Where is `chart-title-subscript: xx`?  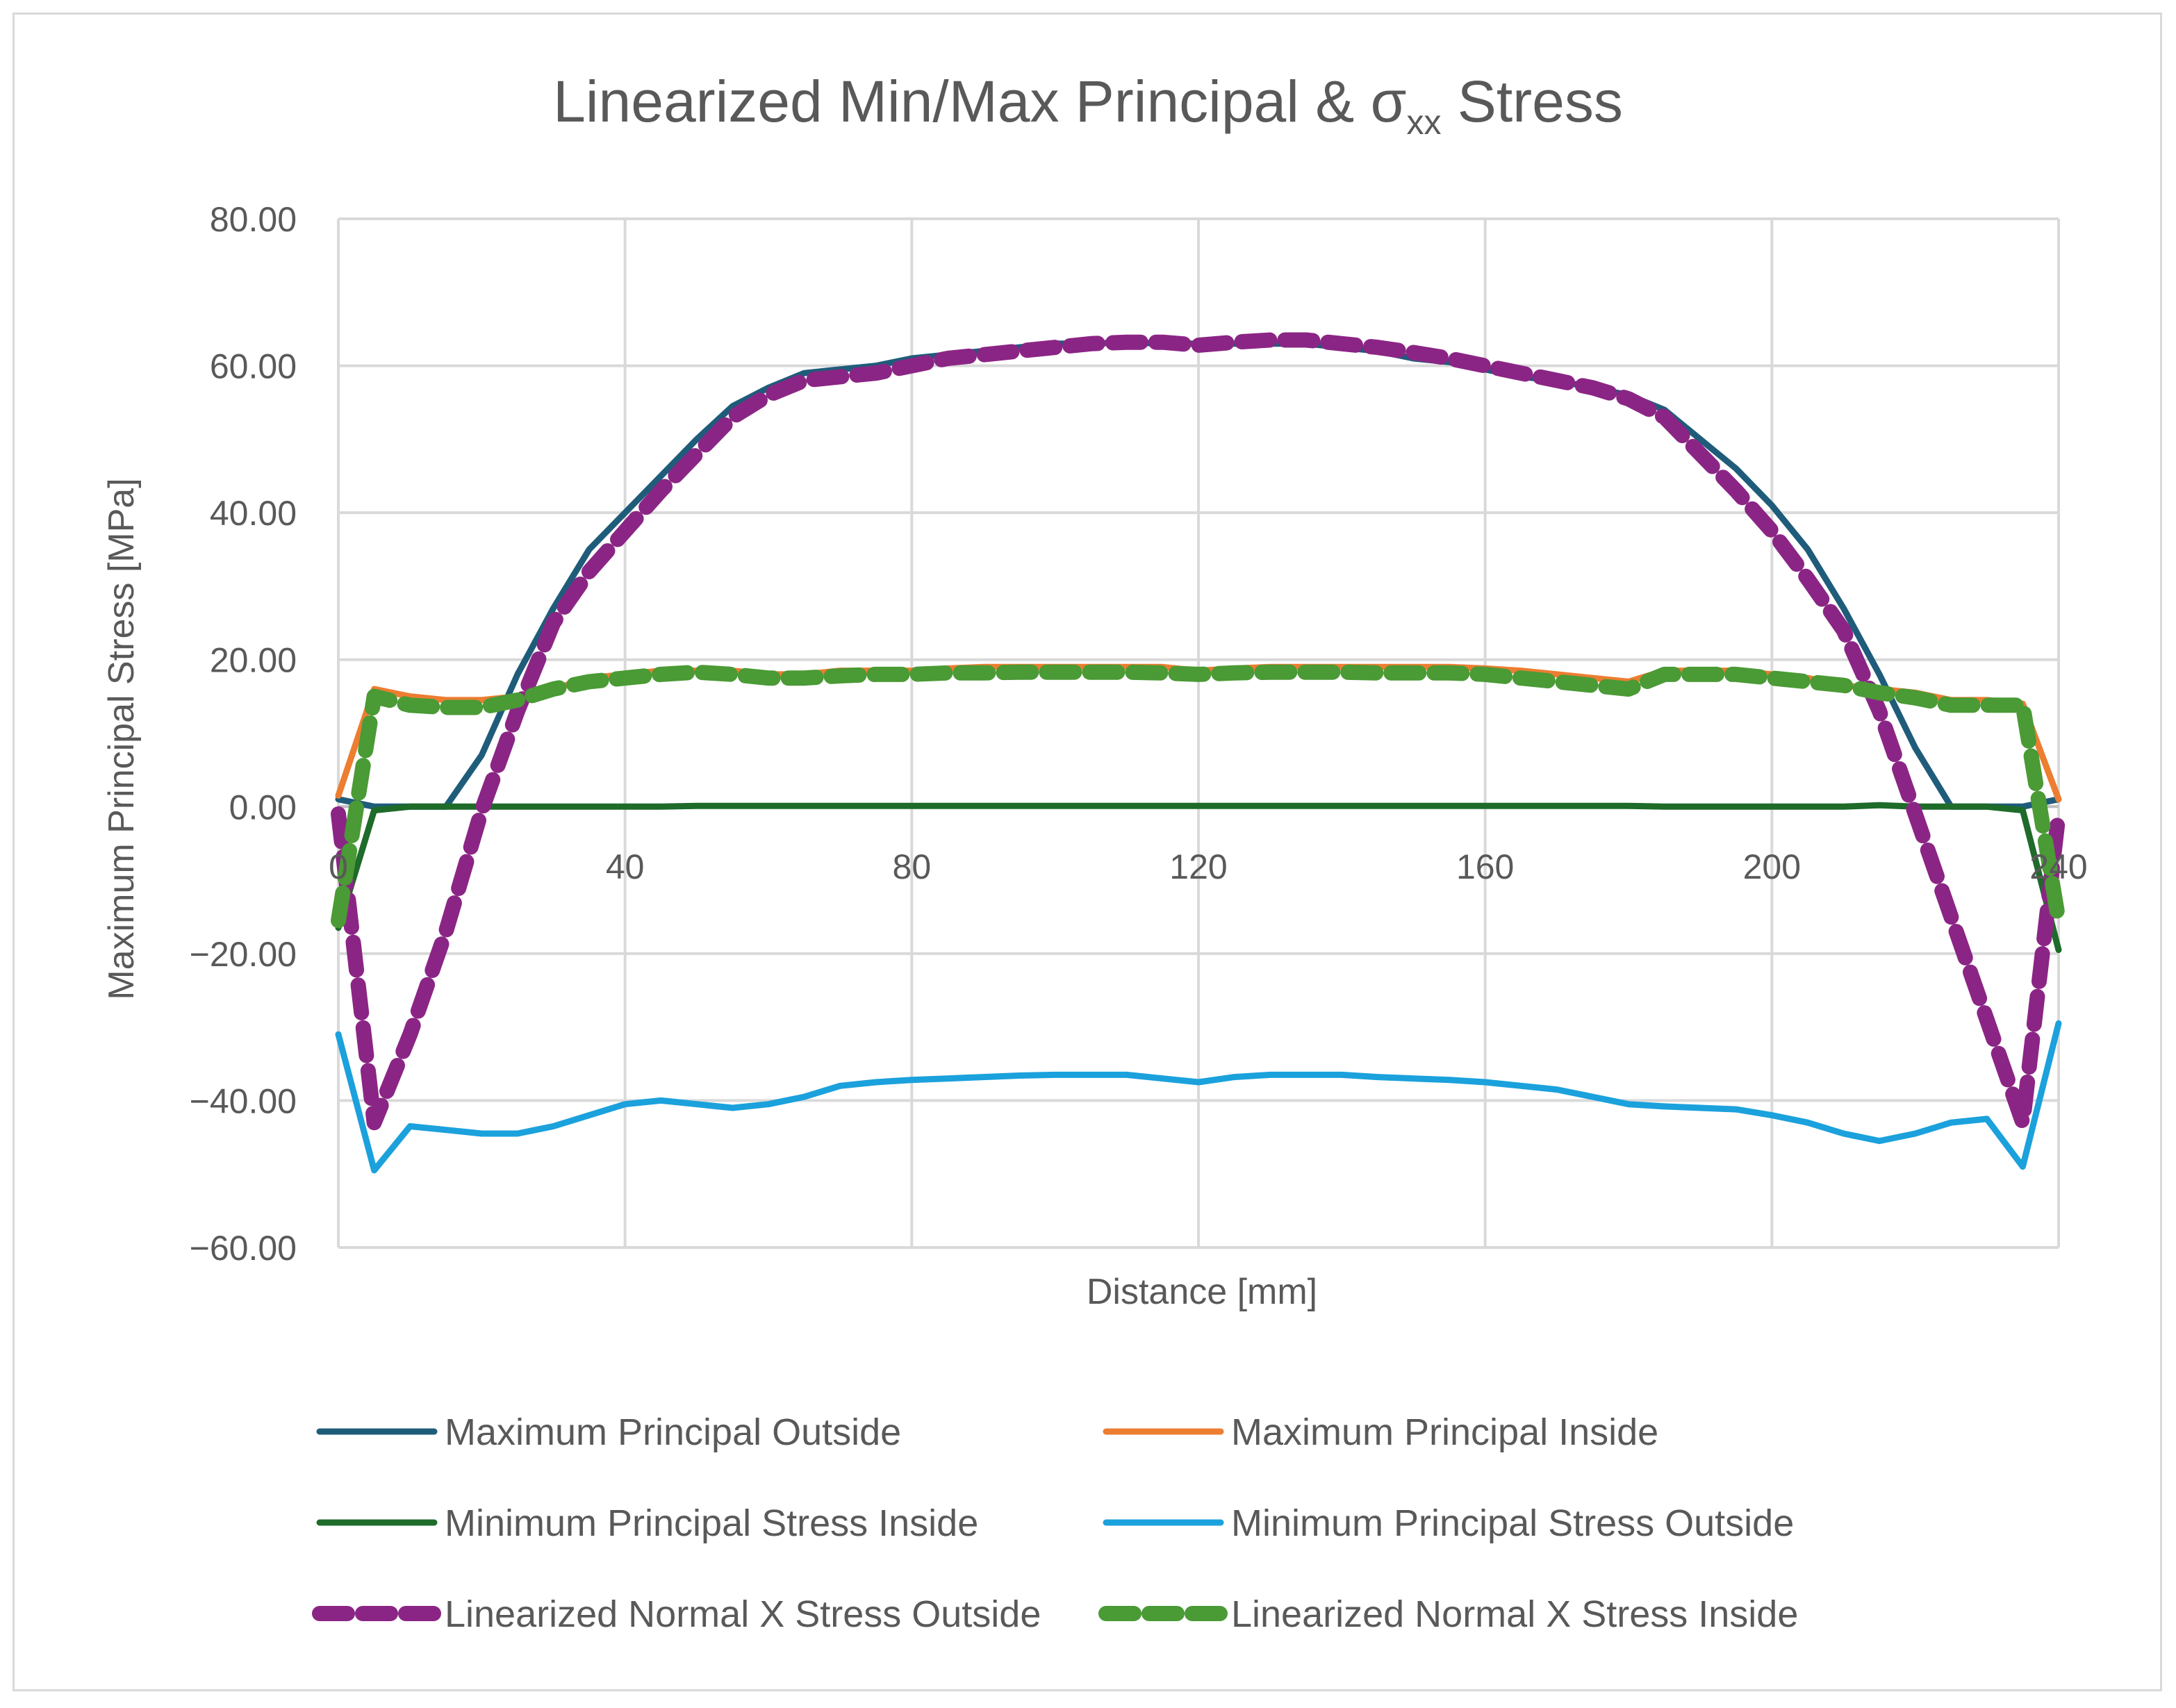 chart-title-subscript: xx is located at coordinates (1423, 123).